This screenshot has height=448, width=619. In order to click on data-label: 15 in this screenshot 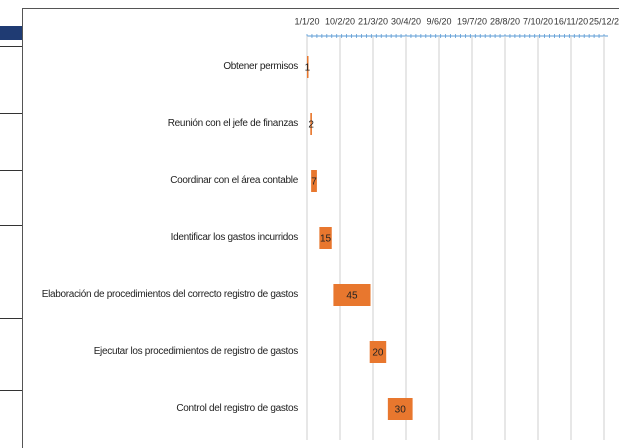, I will do `click(326, 239)`.